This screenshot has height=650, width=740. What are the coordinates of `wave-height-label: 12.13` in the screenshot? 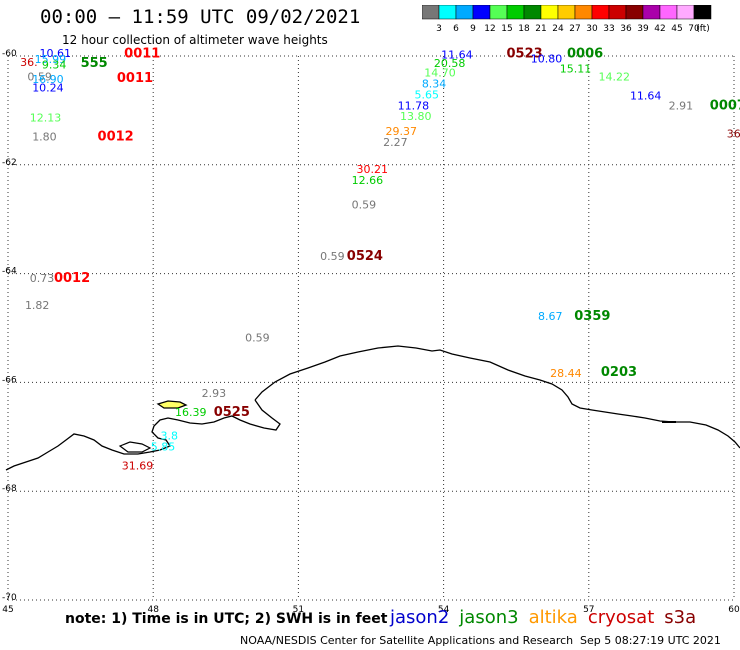 It's located at (45, 117).